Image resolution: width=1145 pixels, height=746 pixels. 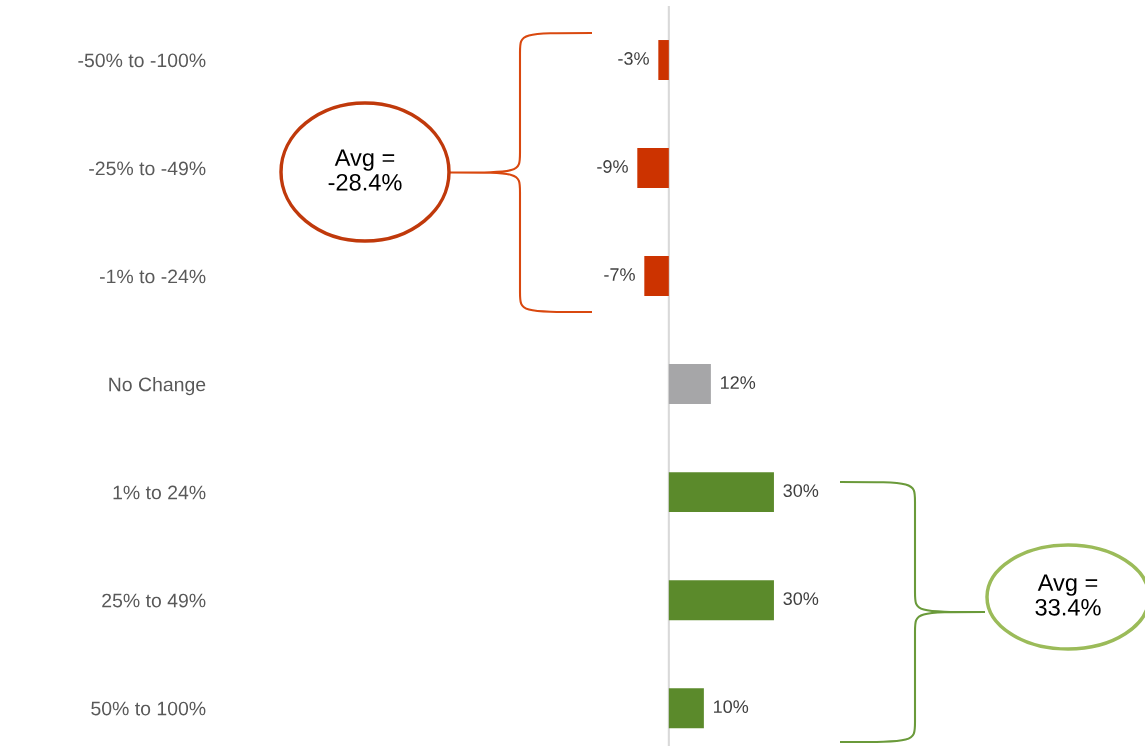 I want to click on text: Avg = 33.4%, so click(x=1068, y=595).